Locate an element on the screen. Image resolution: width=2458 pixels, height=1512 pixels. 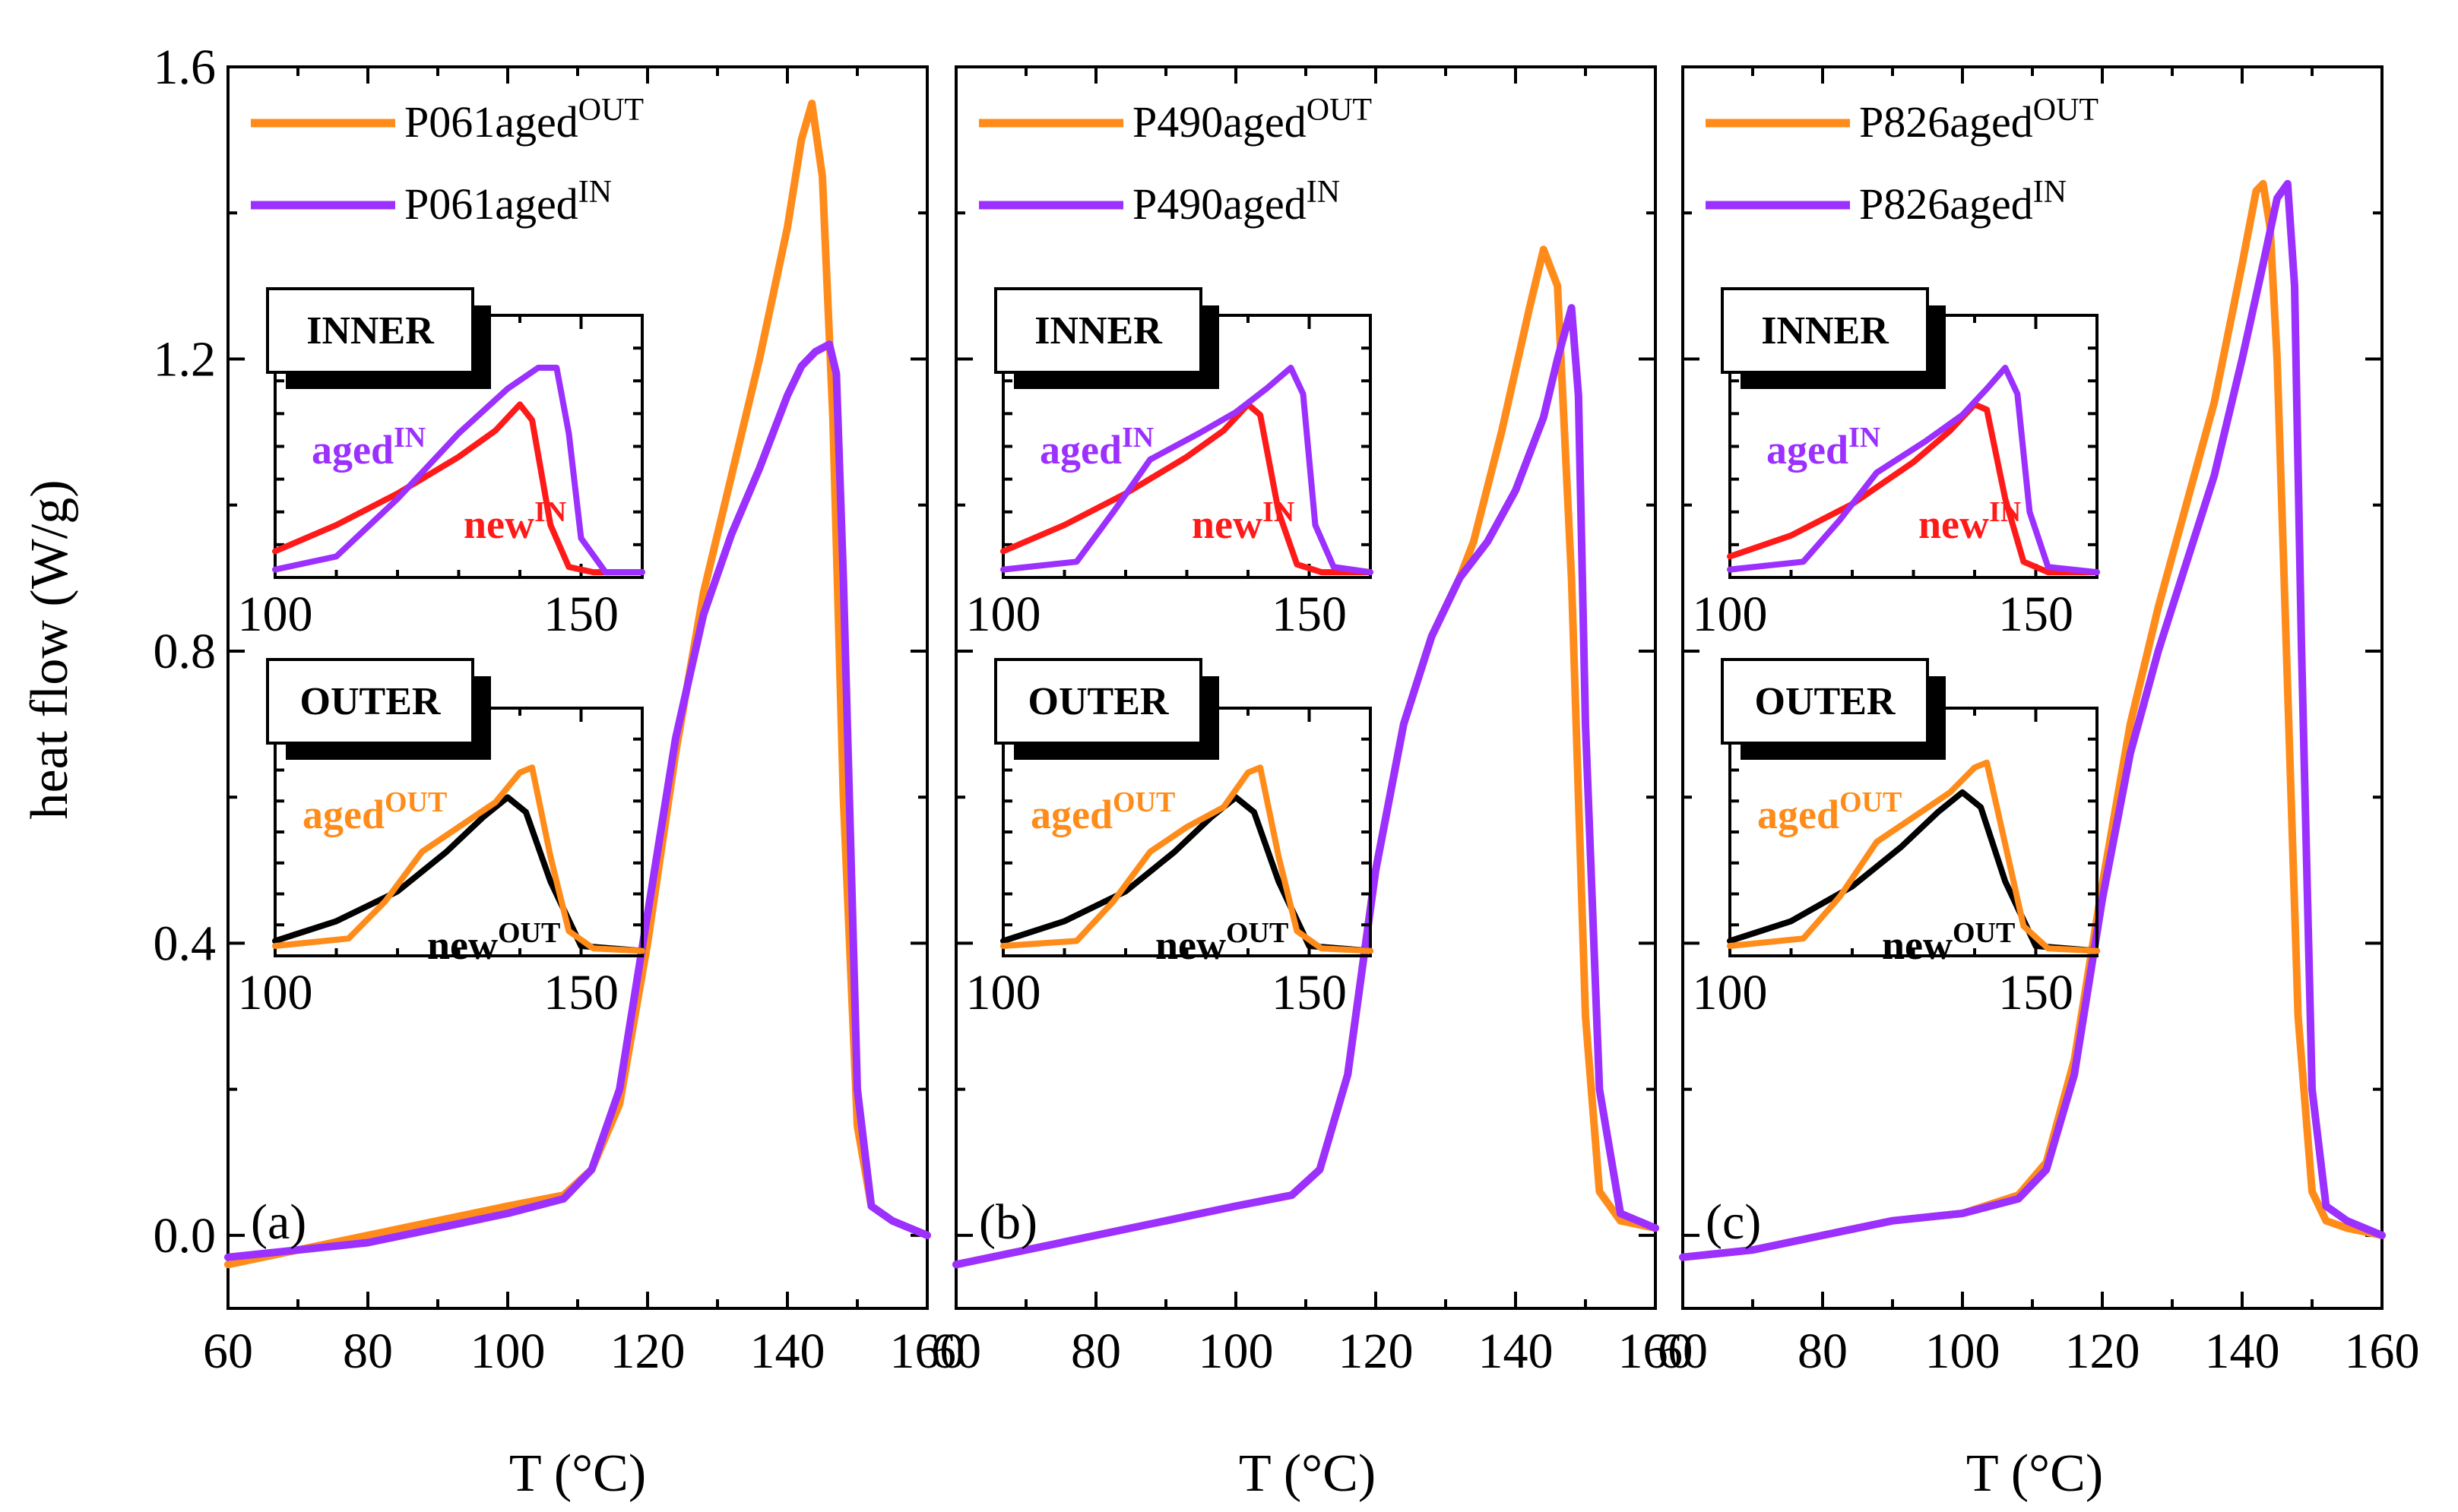
panel-letter: (a) is located at coordinates (278, 1222).